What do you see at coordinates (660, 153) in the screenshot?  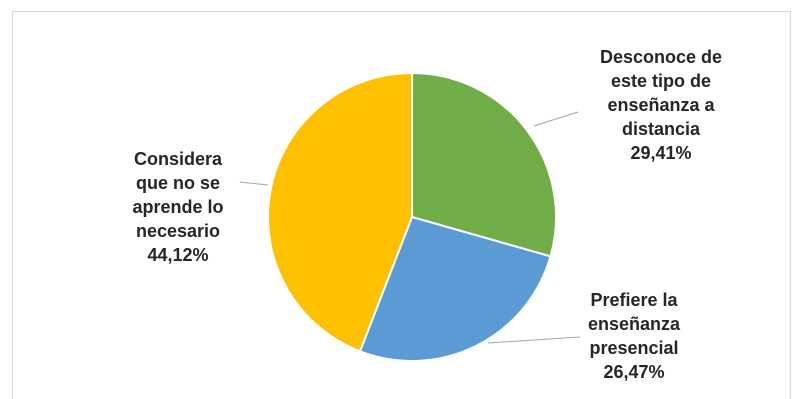 I see `data-label-value: 29,41%` at bounding box center [660, 153].